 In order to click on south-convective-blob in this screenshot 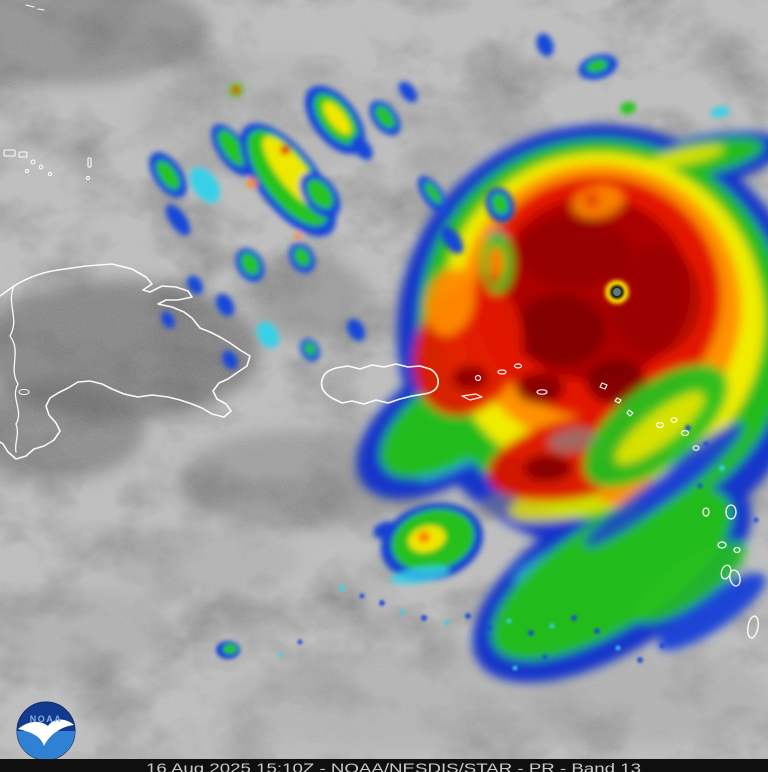, I will do `click(428, 543)`.